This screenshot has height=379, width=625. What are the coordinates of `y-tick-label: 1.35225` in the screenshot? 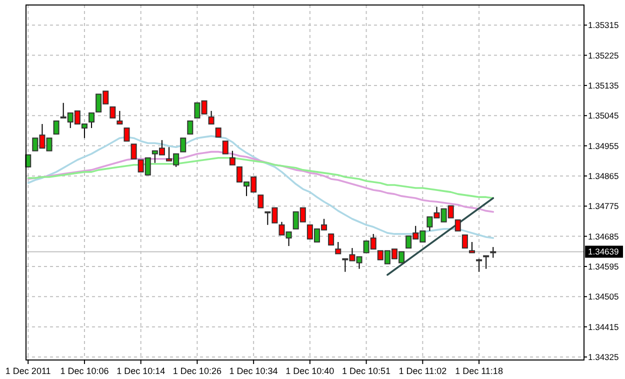 It's located at (603, 55).